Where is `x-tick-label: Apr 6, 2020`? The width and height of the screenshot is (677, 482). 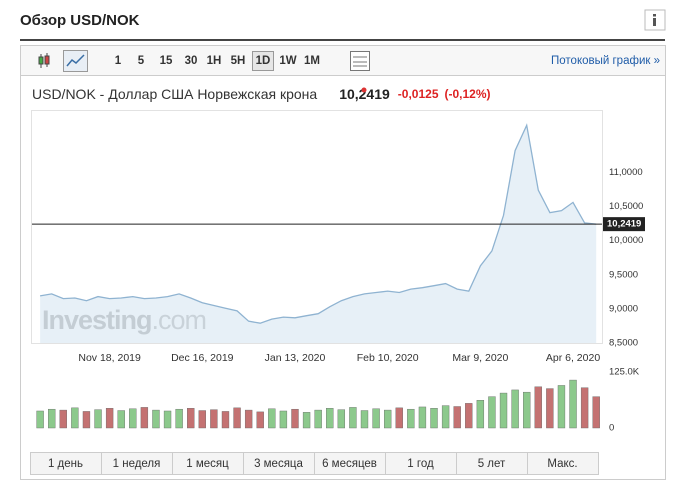 x-tick-label: Apr 6, 2020 is located at coordinates (573, 358).